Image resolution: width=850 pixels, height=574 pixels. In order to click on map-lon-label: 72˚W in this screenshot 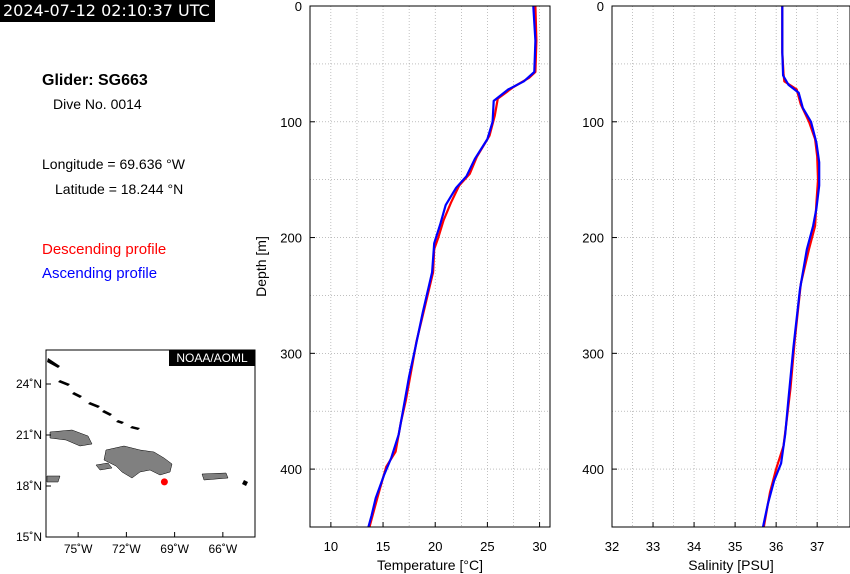, I will do `click(126, 549)`.